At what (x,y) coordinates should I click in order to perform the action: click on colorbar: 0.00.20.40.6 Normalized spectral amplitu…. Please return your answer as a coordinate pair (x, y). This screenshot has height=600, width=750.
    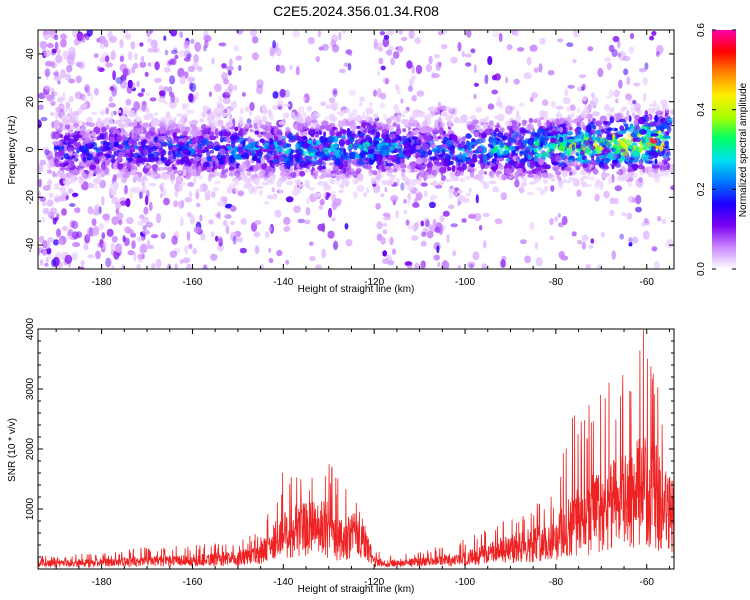
    Looking at the image, I should click on (722, 149).